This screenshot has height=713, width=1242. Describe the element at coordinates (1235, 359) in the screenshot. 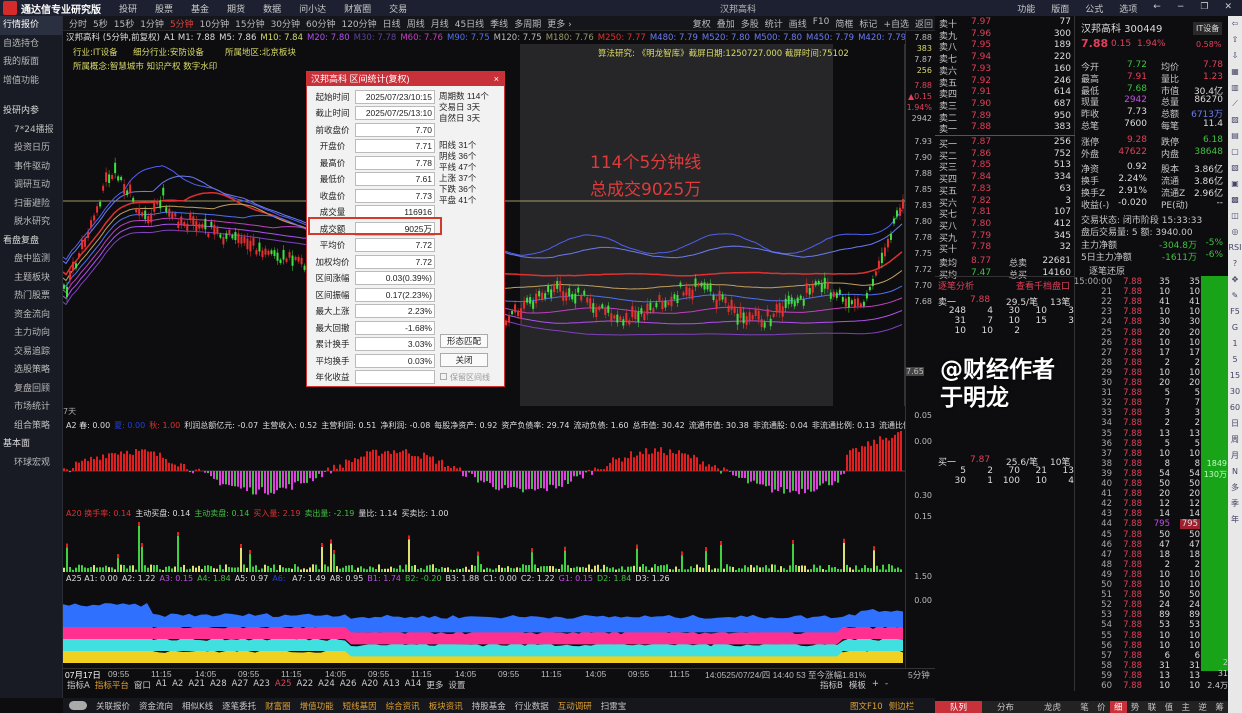

I see `side-tool-icon: 5` at that location.